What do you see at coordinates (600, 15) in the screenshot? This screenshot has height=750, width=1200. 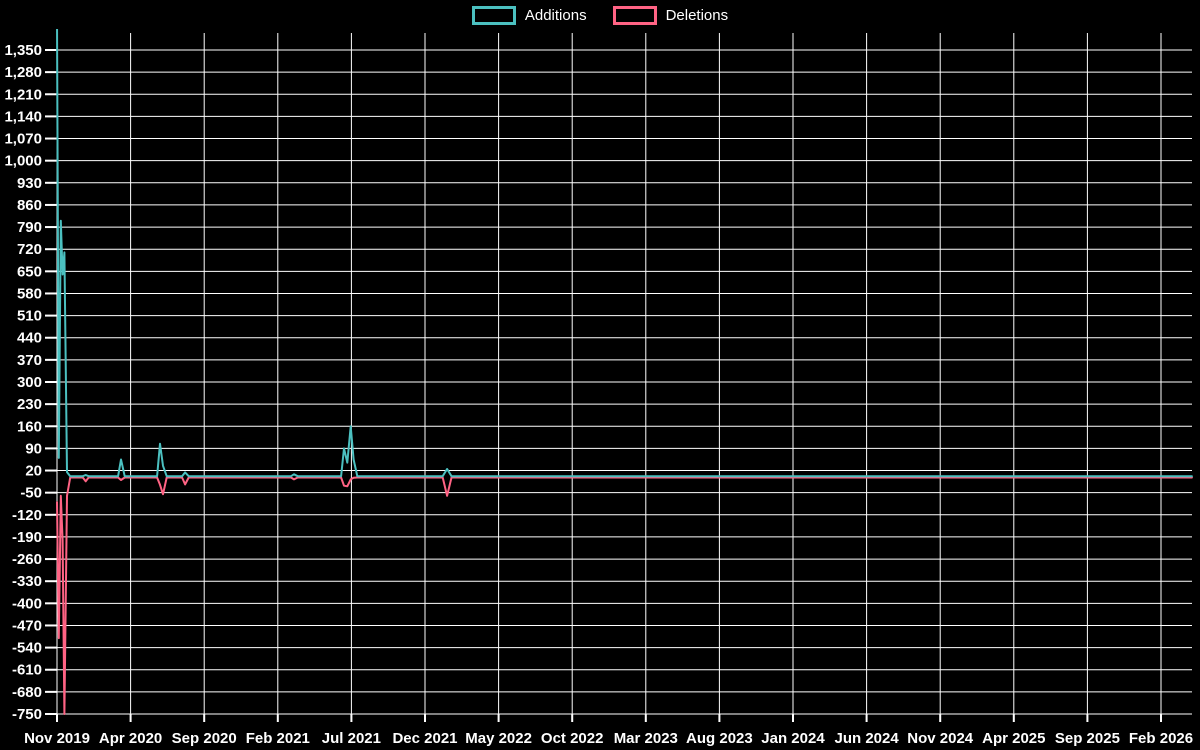 I see `chart-legend: Additions Deletions` at bounding box center [600, 15].